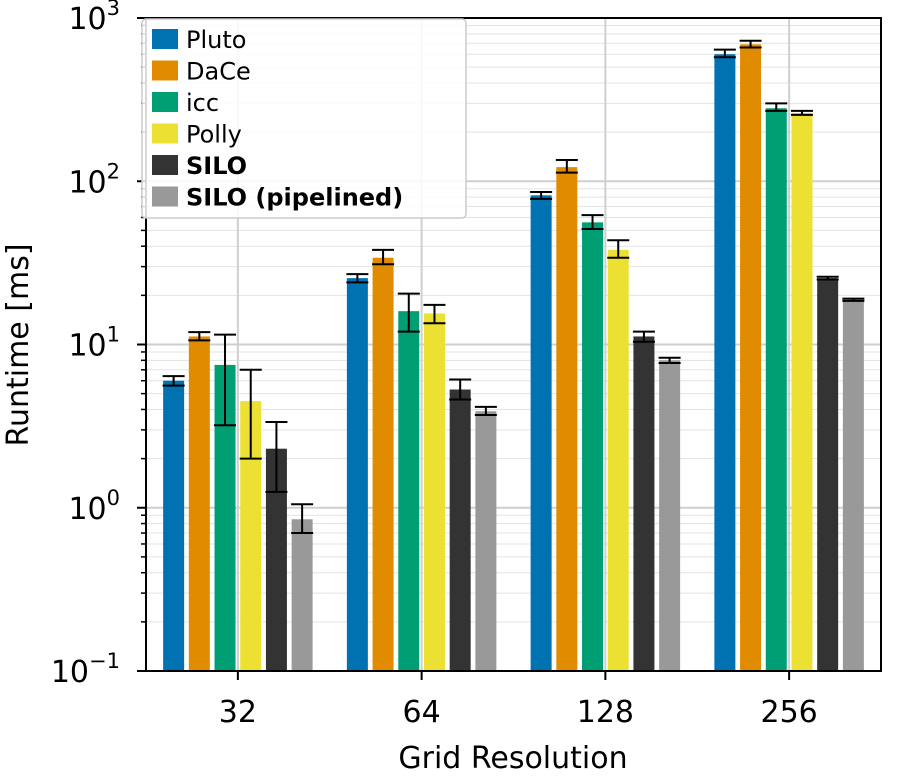 The width and height of the screenshot is (897, 776). What do you see at coordinates (512, 758) in the screenshot?
I see `x-axis-label: Grid Resolution` at bounding box center [512, 758].